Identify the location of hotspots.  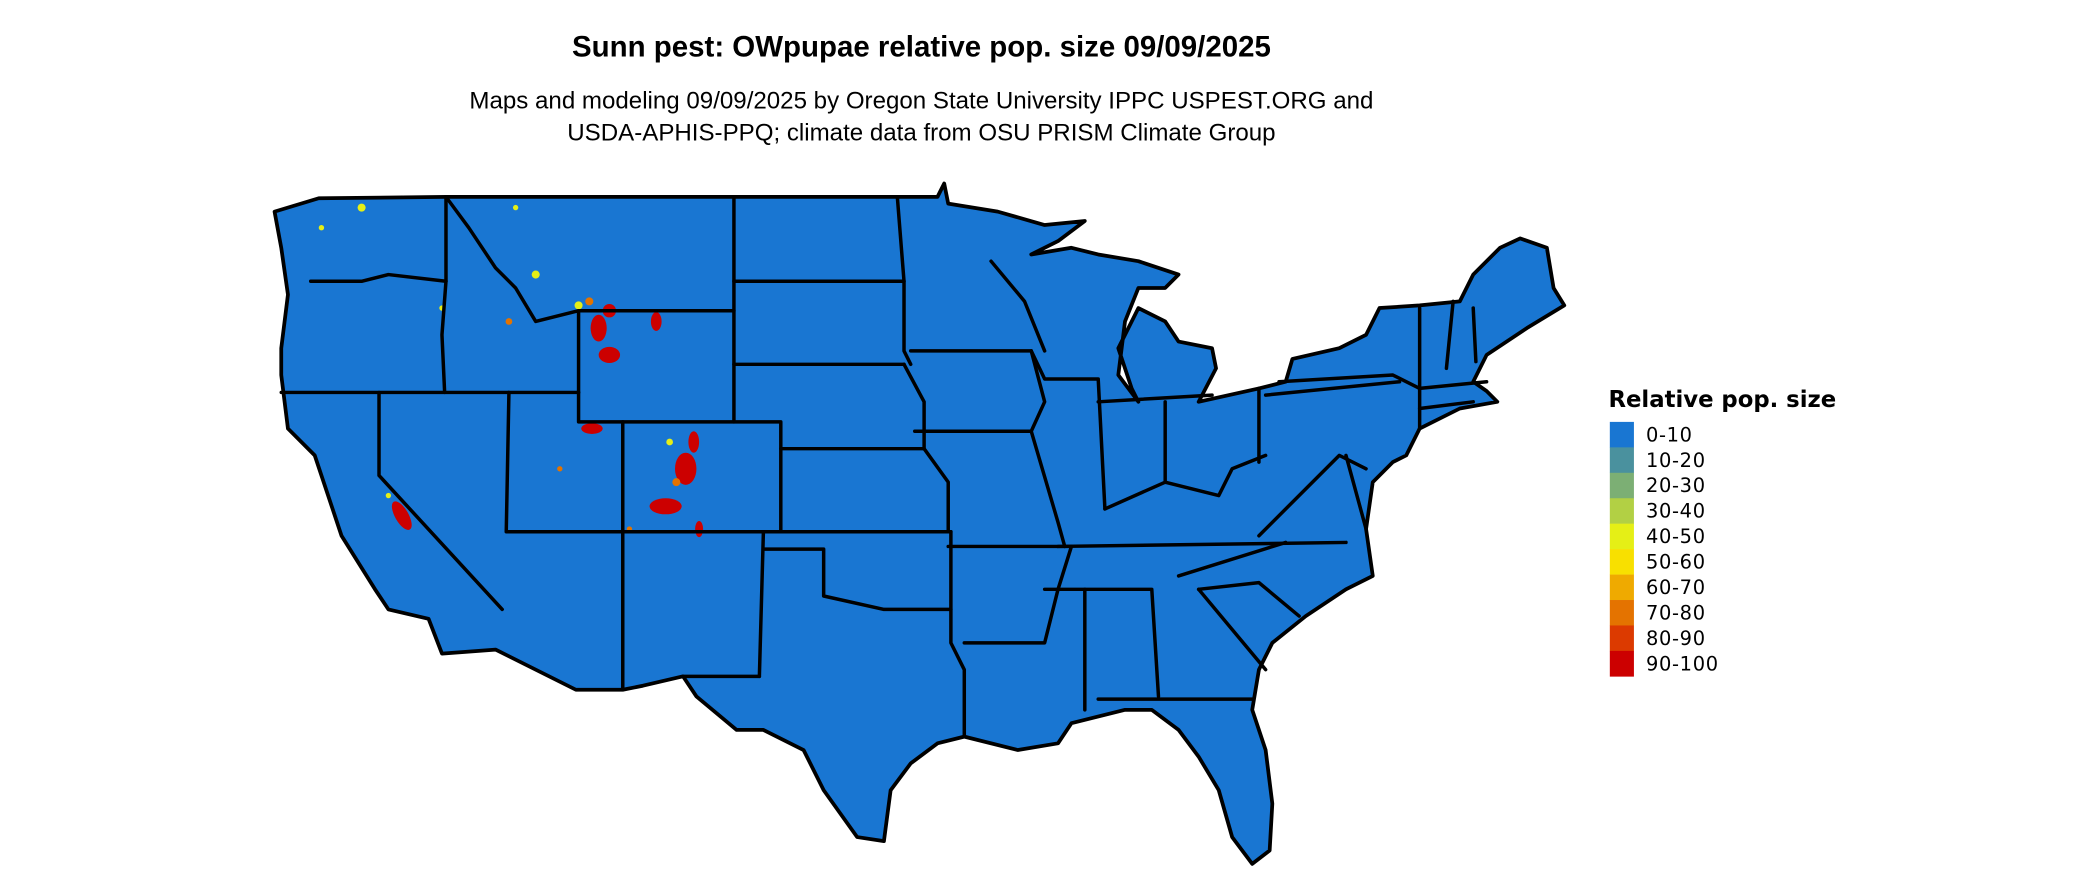
(511, 370).